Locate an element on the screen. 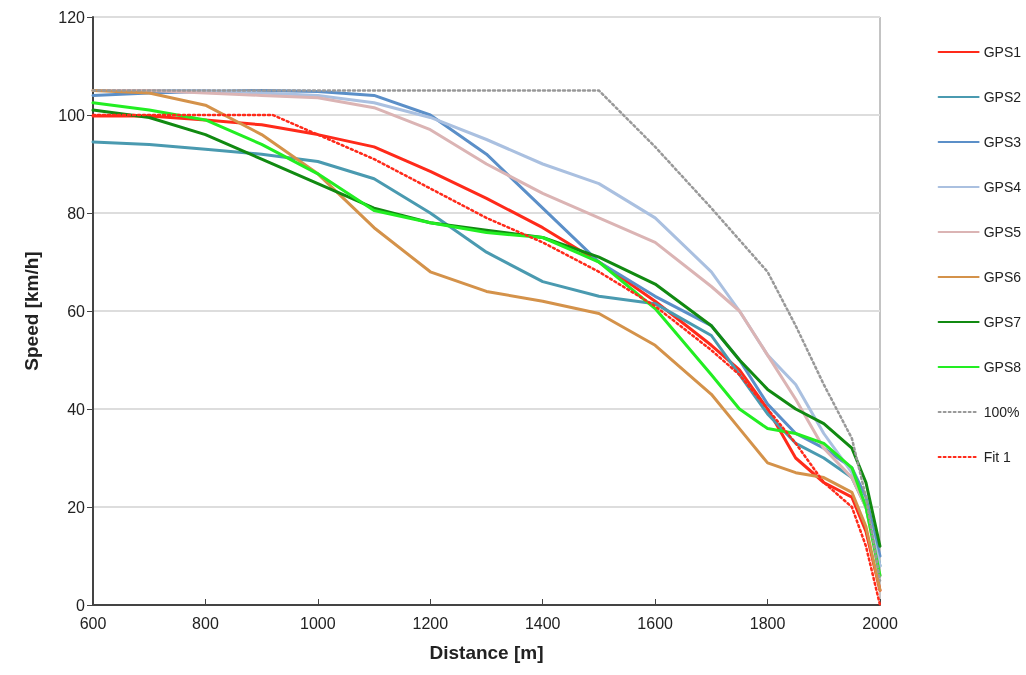 Image resolution: width=1026 pixels, height=675 pixels. y-tick-label: 40 is located at coordinates (76, 409).